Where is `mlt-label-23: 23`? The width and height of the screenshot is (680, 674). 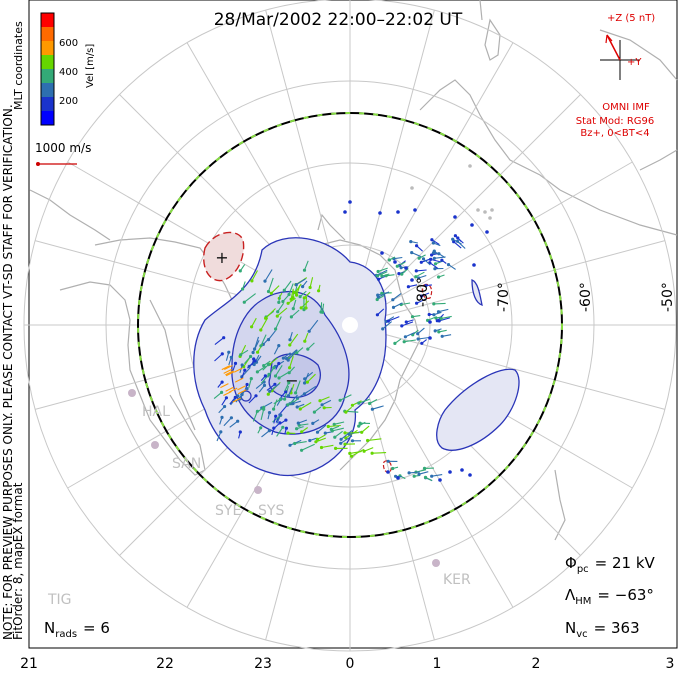 mlt-label-23: 23 is located at coordinates (263, 664).